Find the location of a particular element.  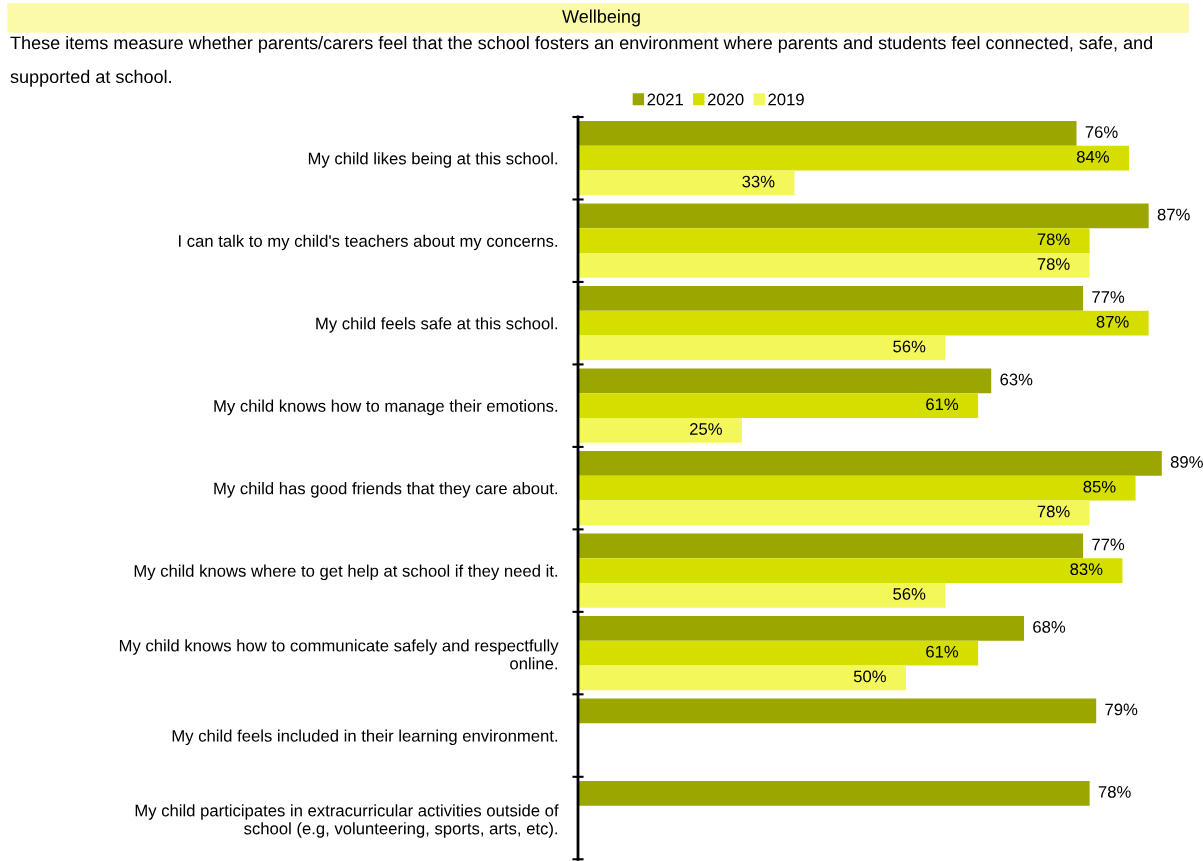

y-tick-label: My child knows where to get help at school if they need it. is located at coordinates (346, 572).